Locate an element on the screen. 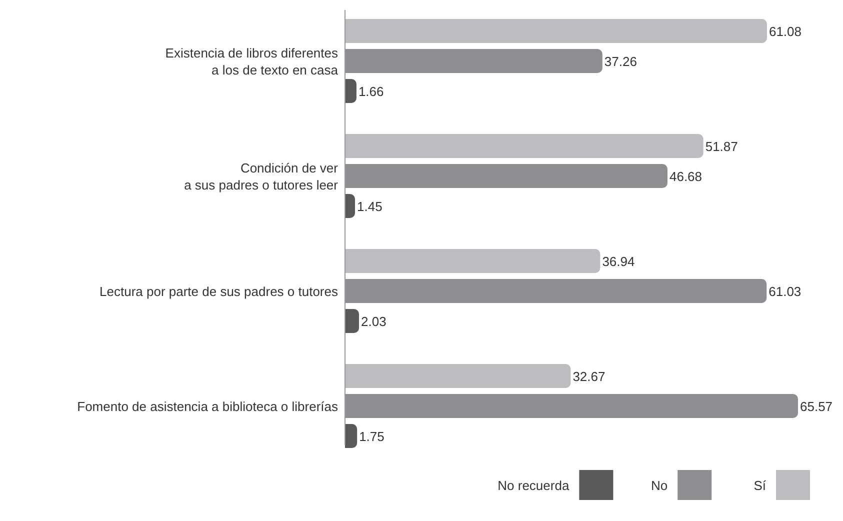 This screenshot has width=843, height=521. data-label: 1.75 is located at coordinates (371, 436).